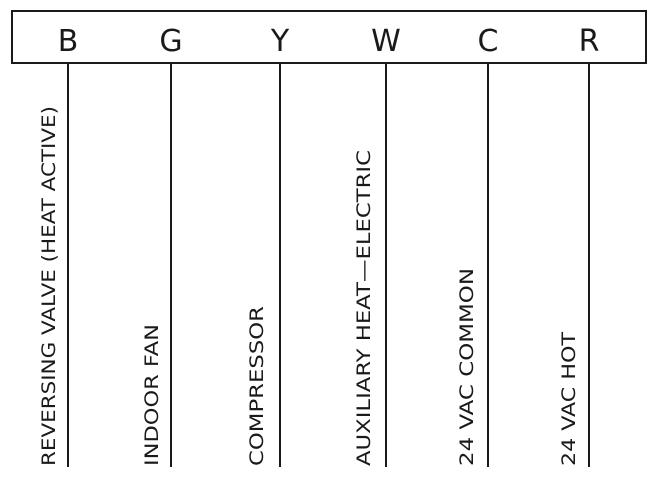  What do you see at coordinates (578, 245) in the screenshot?
I see `terminal-r: R 24 VAC HOT` at bounding box center [578, 245].